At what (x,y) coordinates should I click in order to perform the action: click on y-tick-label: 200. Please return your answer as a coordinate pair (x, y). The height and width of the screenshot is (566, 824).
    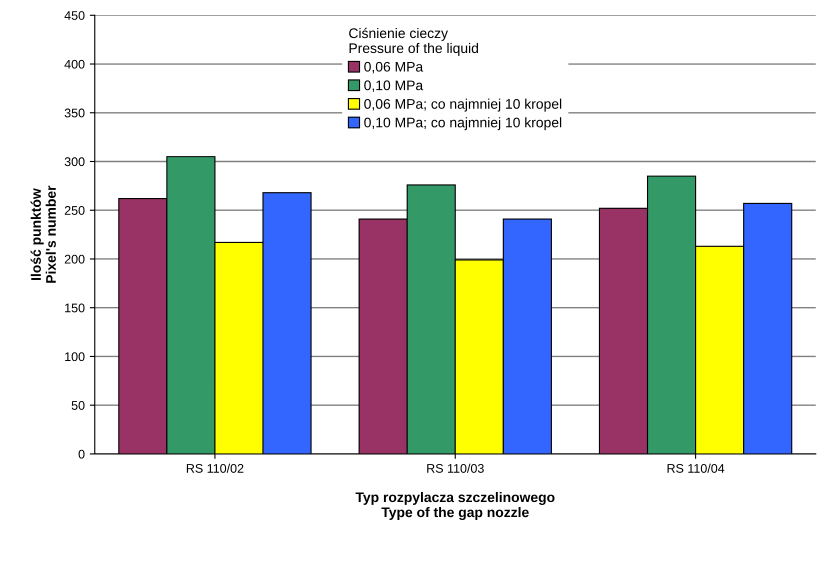
    Looking at the image, I should click on (74, 259).